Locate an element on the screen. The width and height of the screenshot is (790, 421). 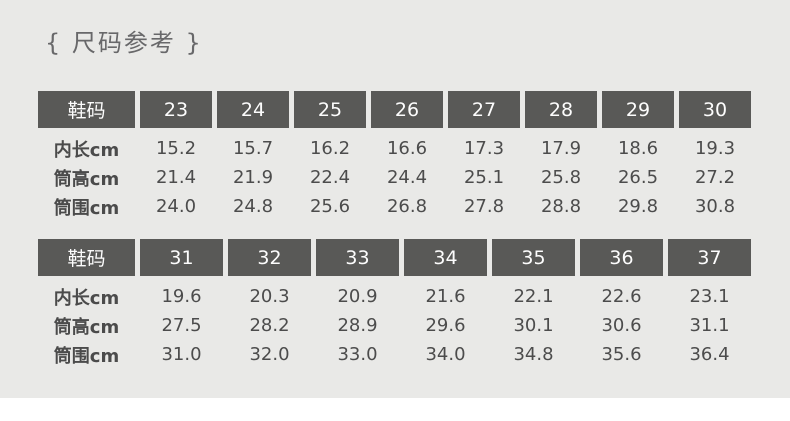
cell-value: 21.9 is located at coordinates (253, 177).